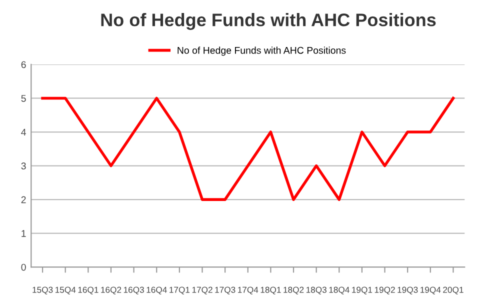  Describe the element at coordinates (65, 290) in the screenshot. I see `x-tick-label: 15Q4` at that location.